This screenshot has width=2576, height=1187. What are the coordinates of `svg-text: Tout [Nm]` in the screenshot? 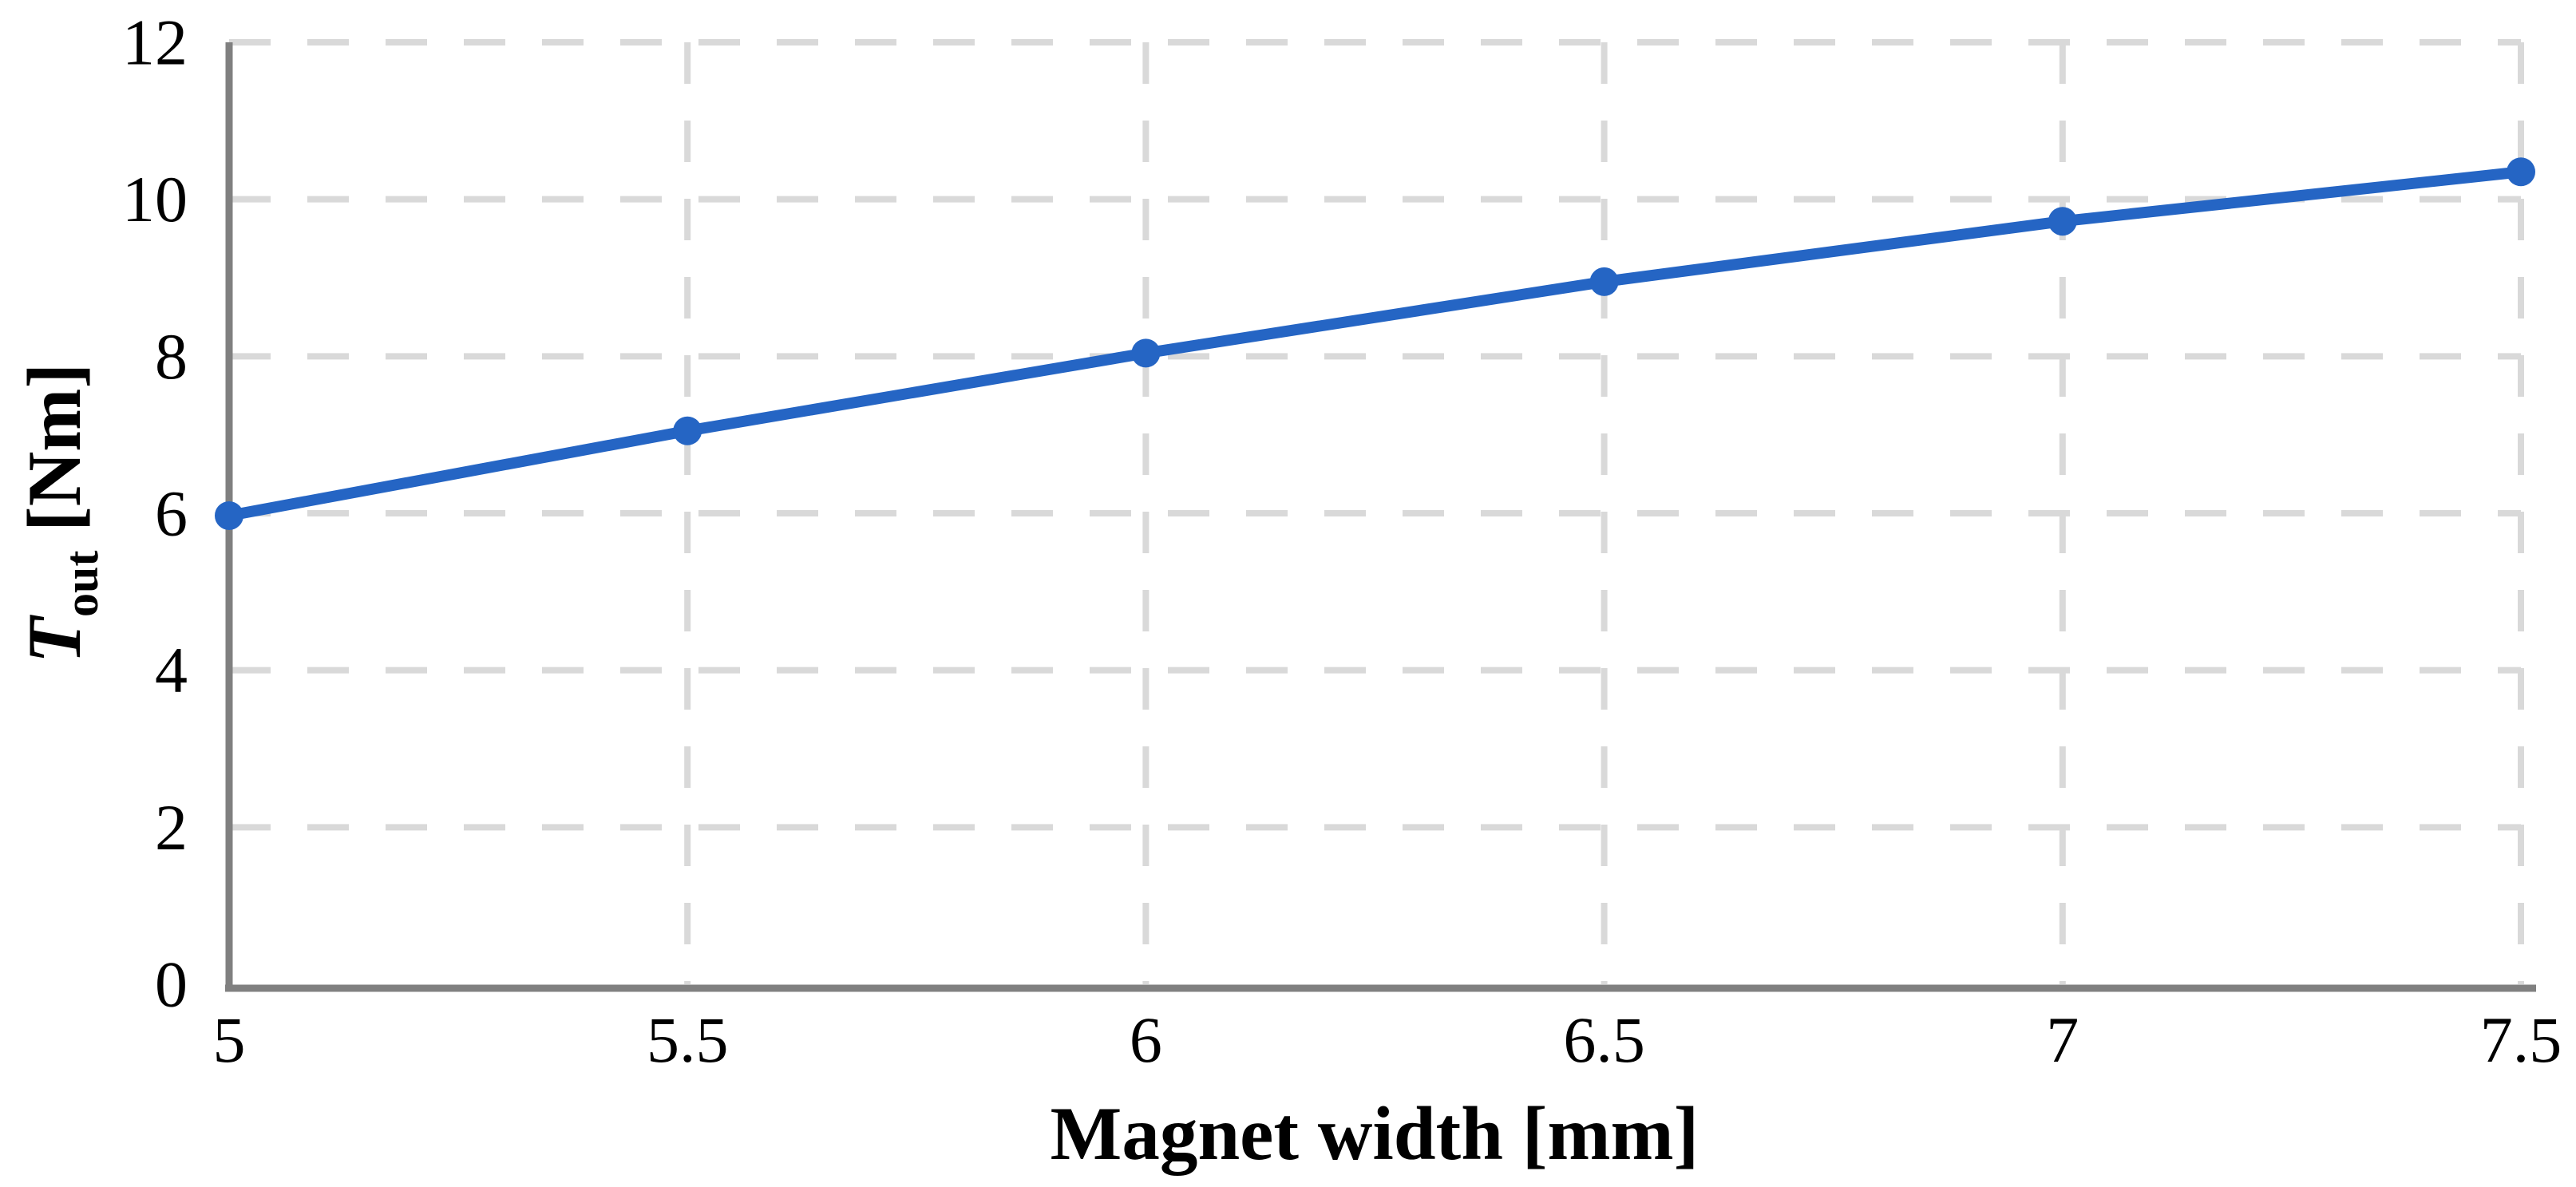 It's located at (60, 513).